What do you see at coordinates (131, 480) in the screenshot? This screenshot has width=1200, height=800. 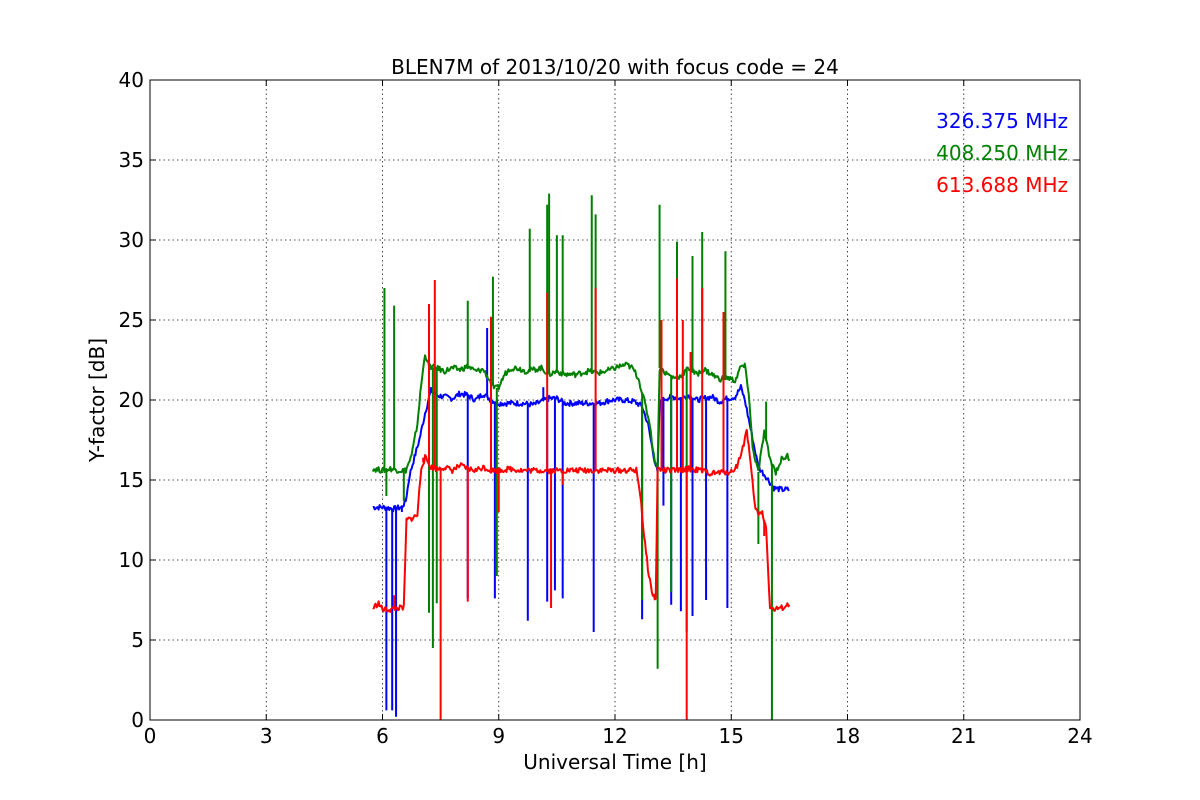 I see `y-tick-label: 15` at bounding box center [131, 480].